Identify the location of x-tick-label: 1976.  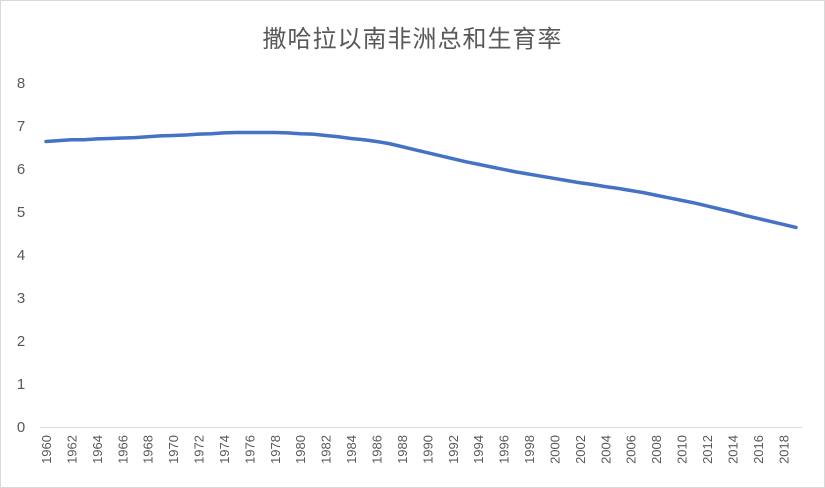
(249, 449).